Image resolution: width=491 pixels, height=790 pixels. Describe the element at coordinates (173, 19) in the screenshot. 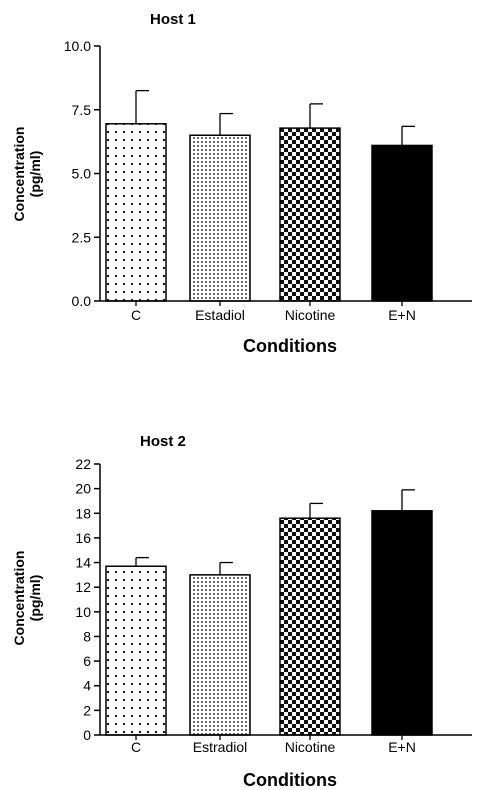

I see `panel-title: Host 1` at that location.